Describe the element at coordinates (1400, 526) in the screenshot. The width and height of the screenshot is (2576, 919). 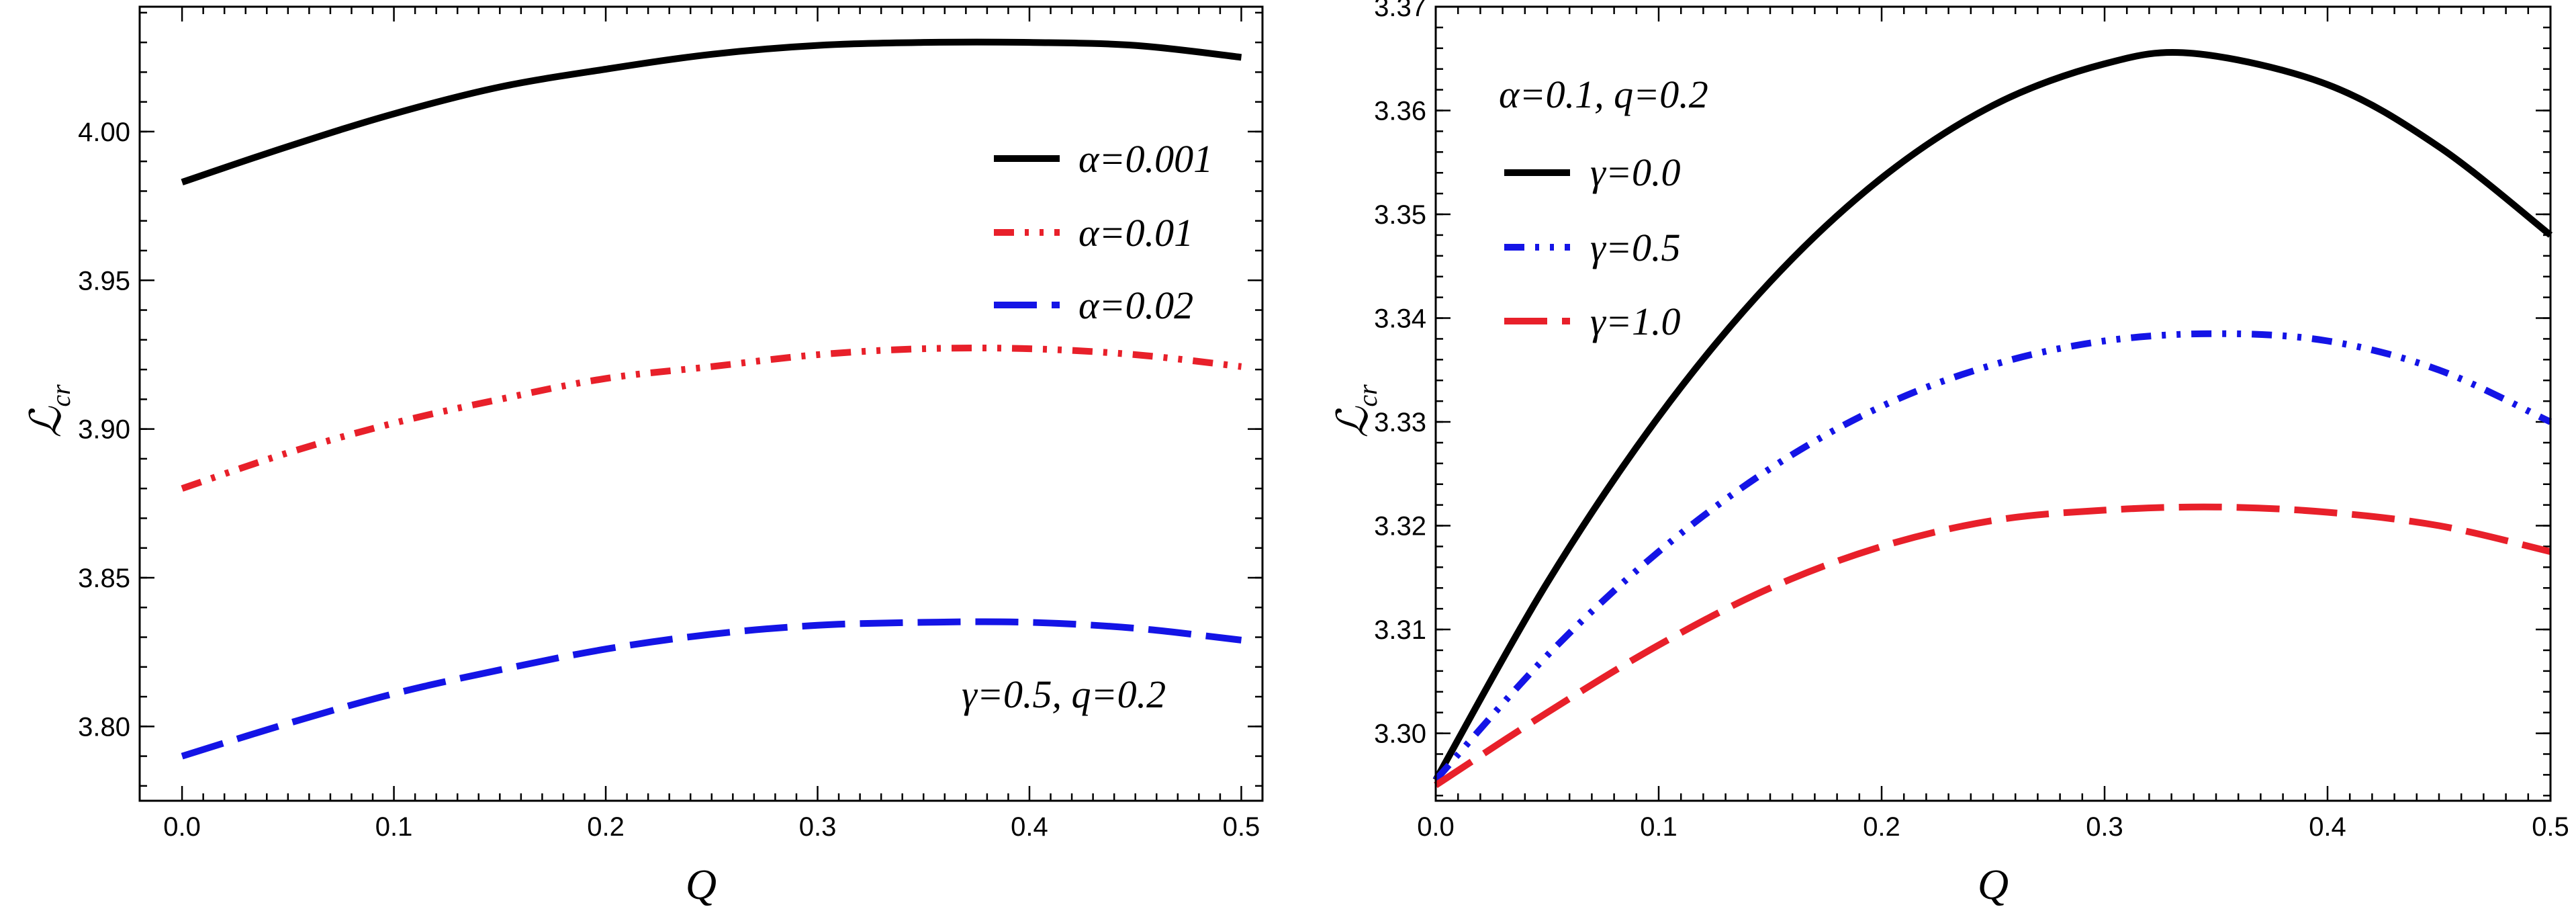
I see `y-tick-label: 3.32` at that location.